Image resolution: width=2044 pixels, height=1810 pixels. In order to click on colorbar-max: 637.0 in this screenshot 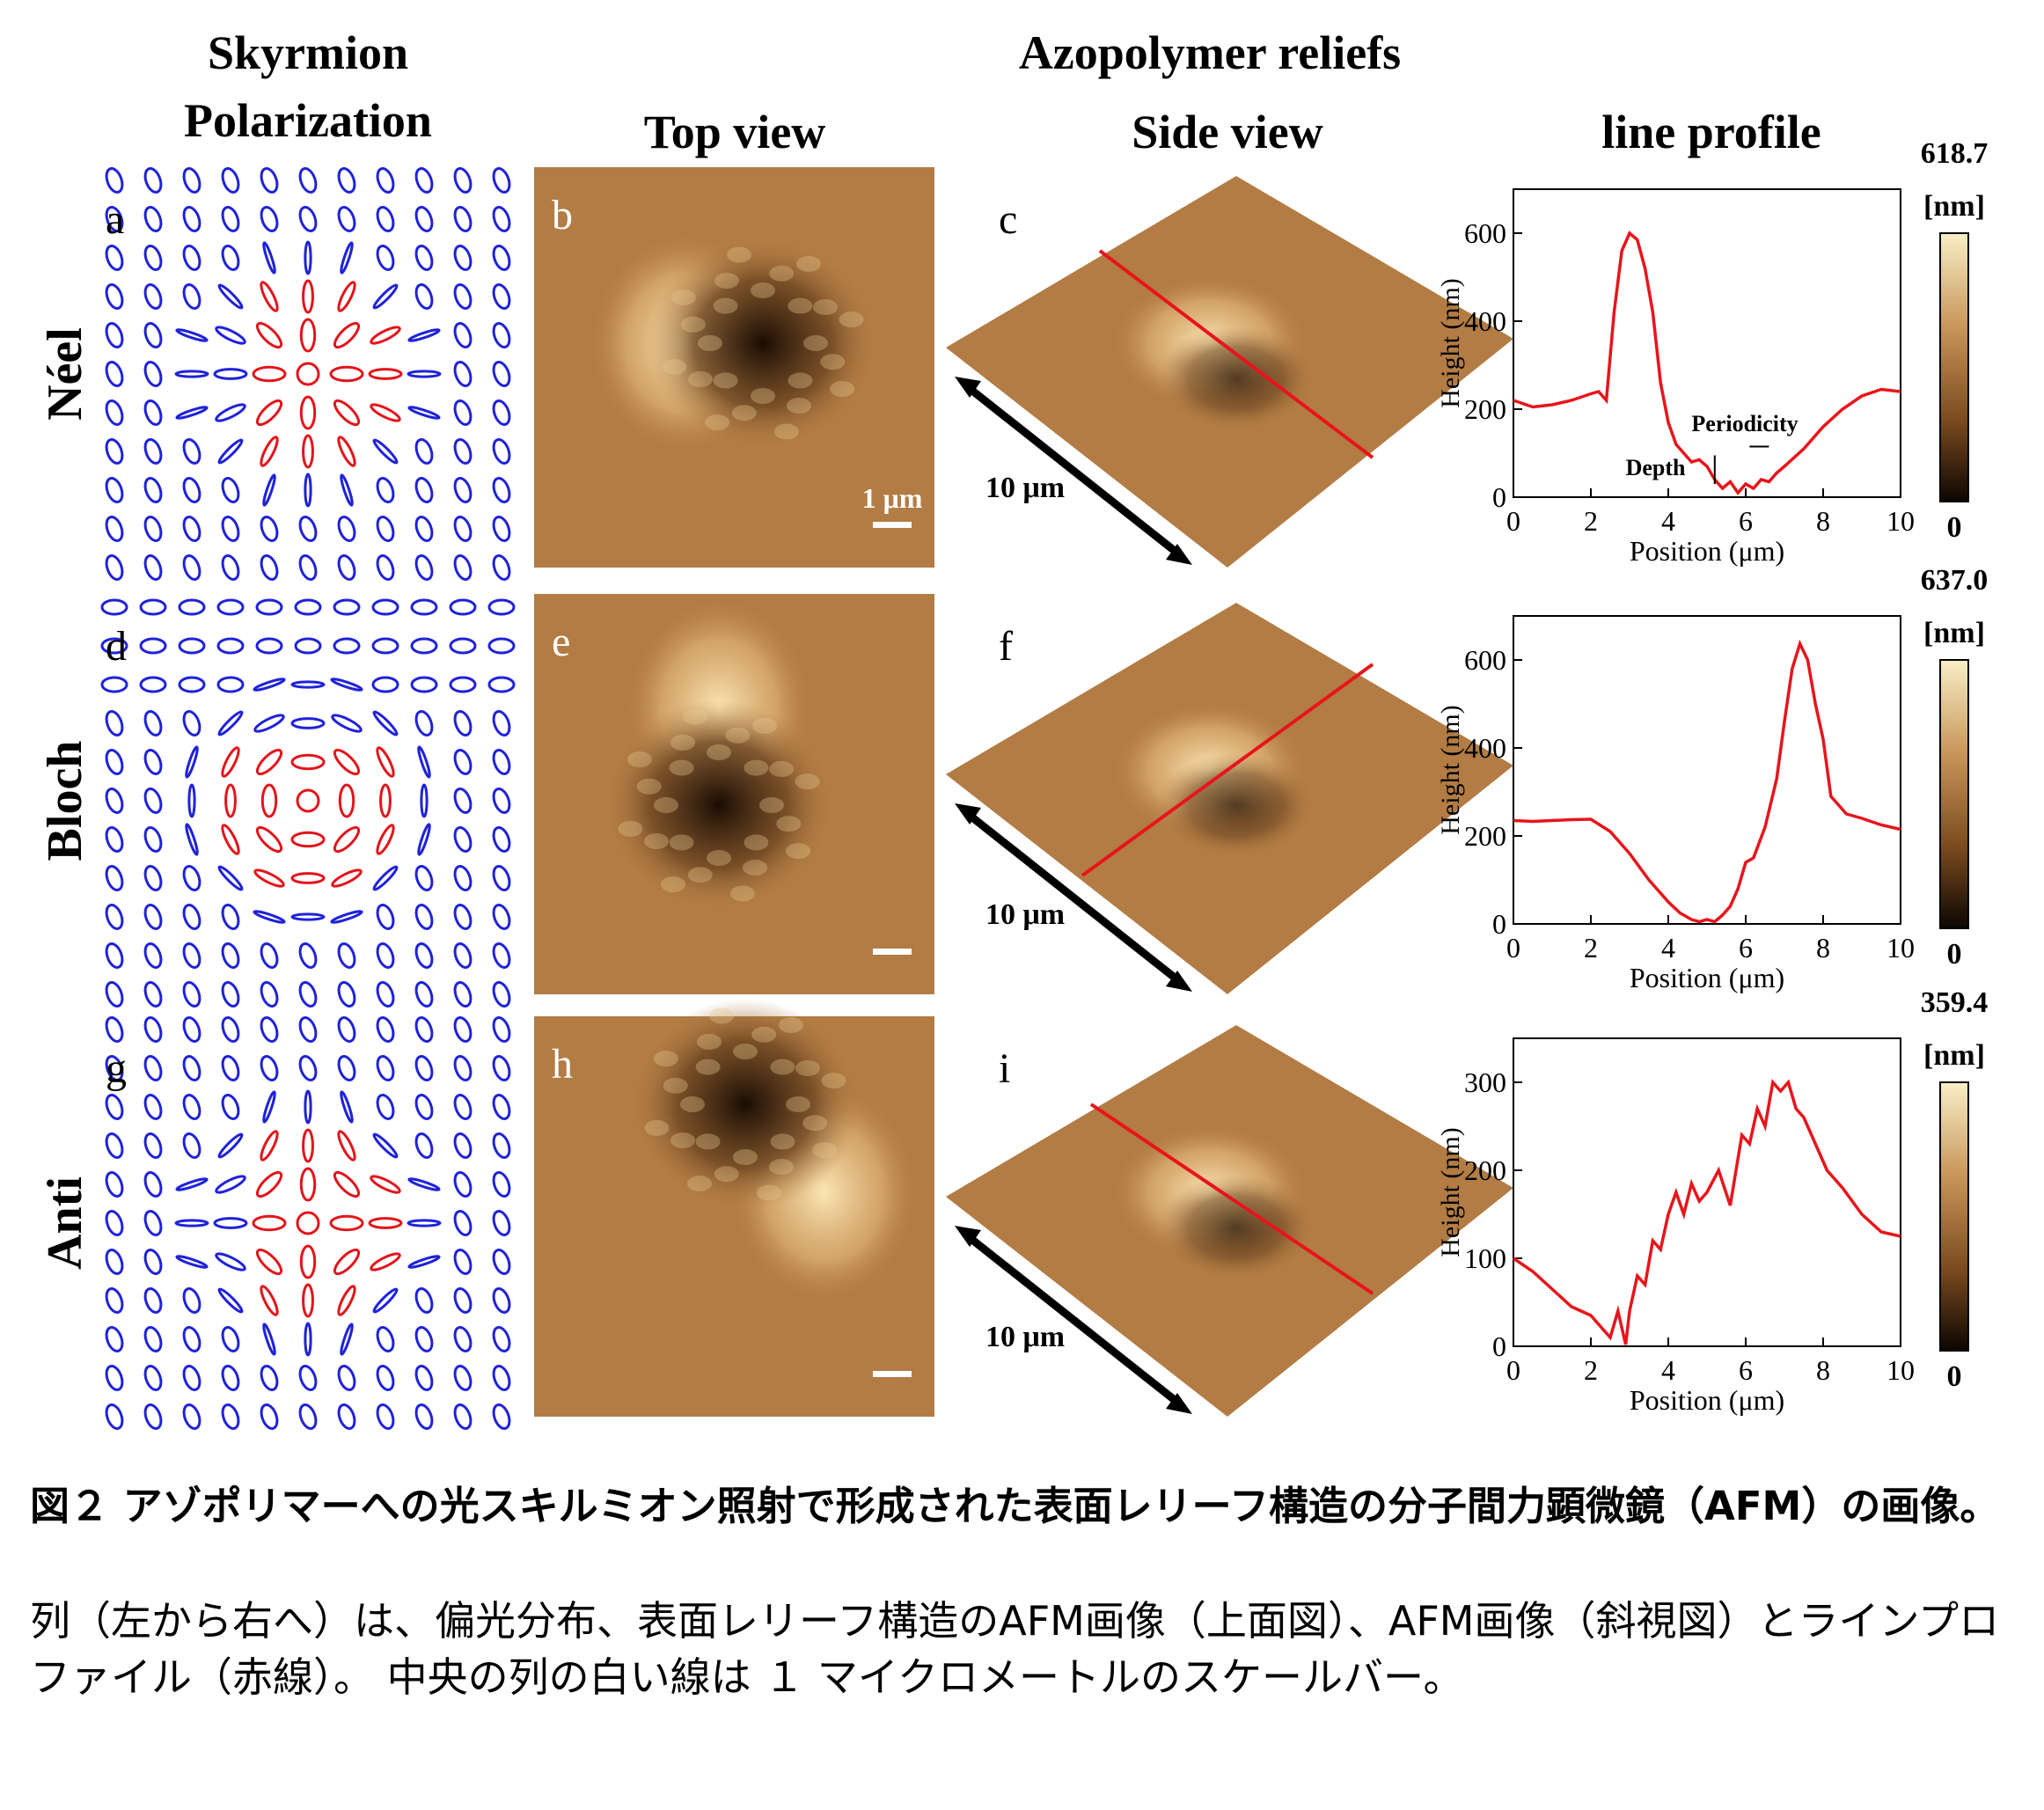, I will do `click(1955, 581)`.